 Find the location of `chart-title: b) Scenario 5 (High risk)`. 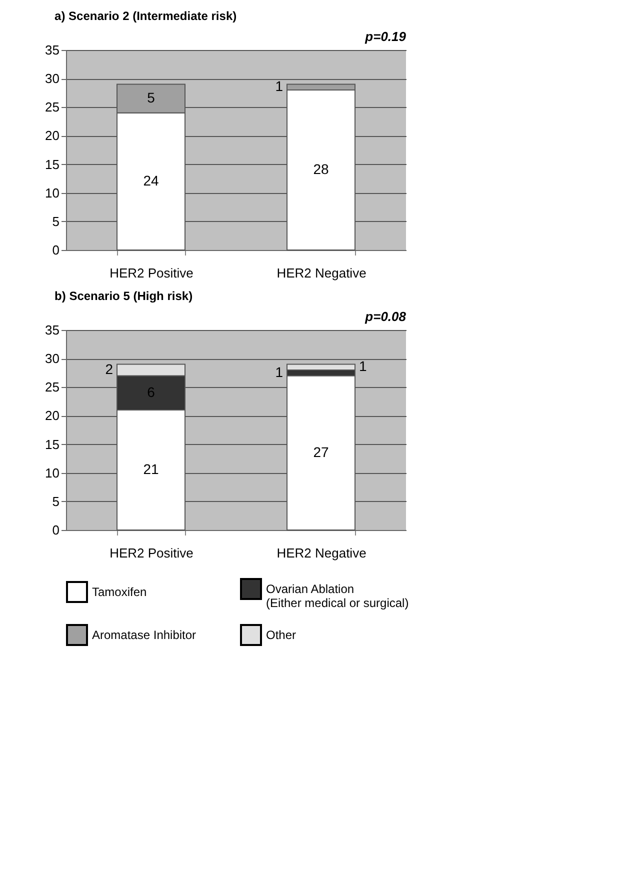

chart-title: b) Scenario 5 (High risk) is located at coordinates (123, 296).